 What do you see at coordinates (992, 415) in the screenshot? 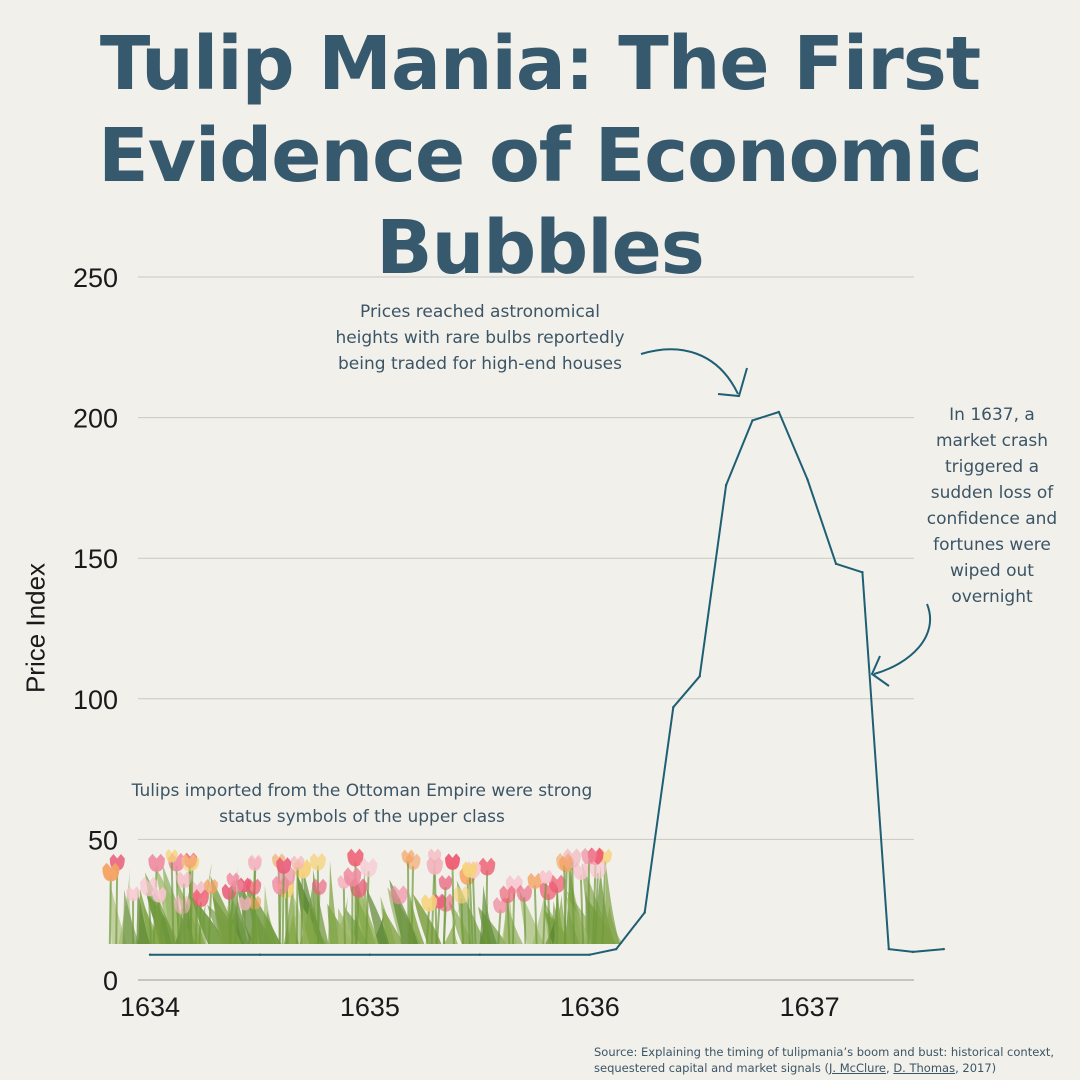
I see `crash-annotation-line: In 1637, a` at bounding box center [992, 415].